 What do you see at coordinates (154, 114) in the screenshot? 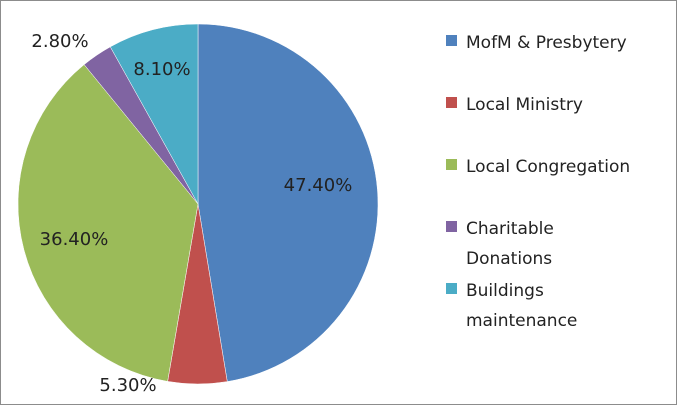
I see `pie-slice` at bounding box center [154, 114].